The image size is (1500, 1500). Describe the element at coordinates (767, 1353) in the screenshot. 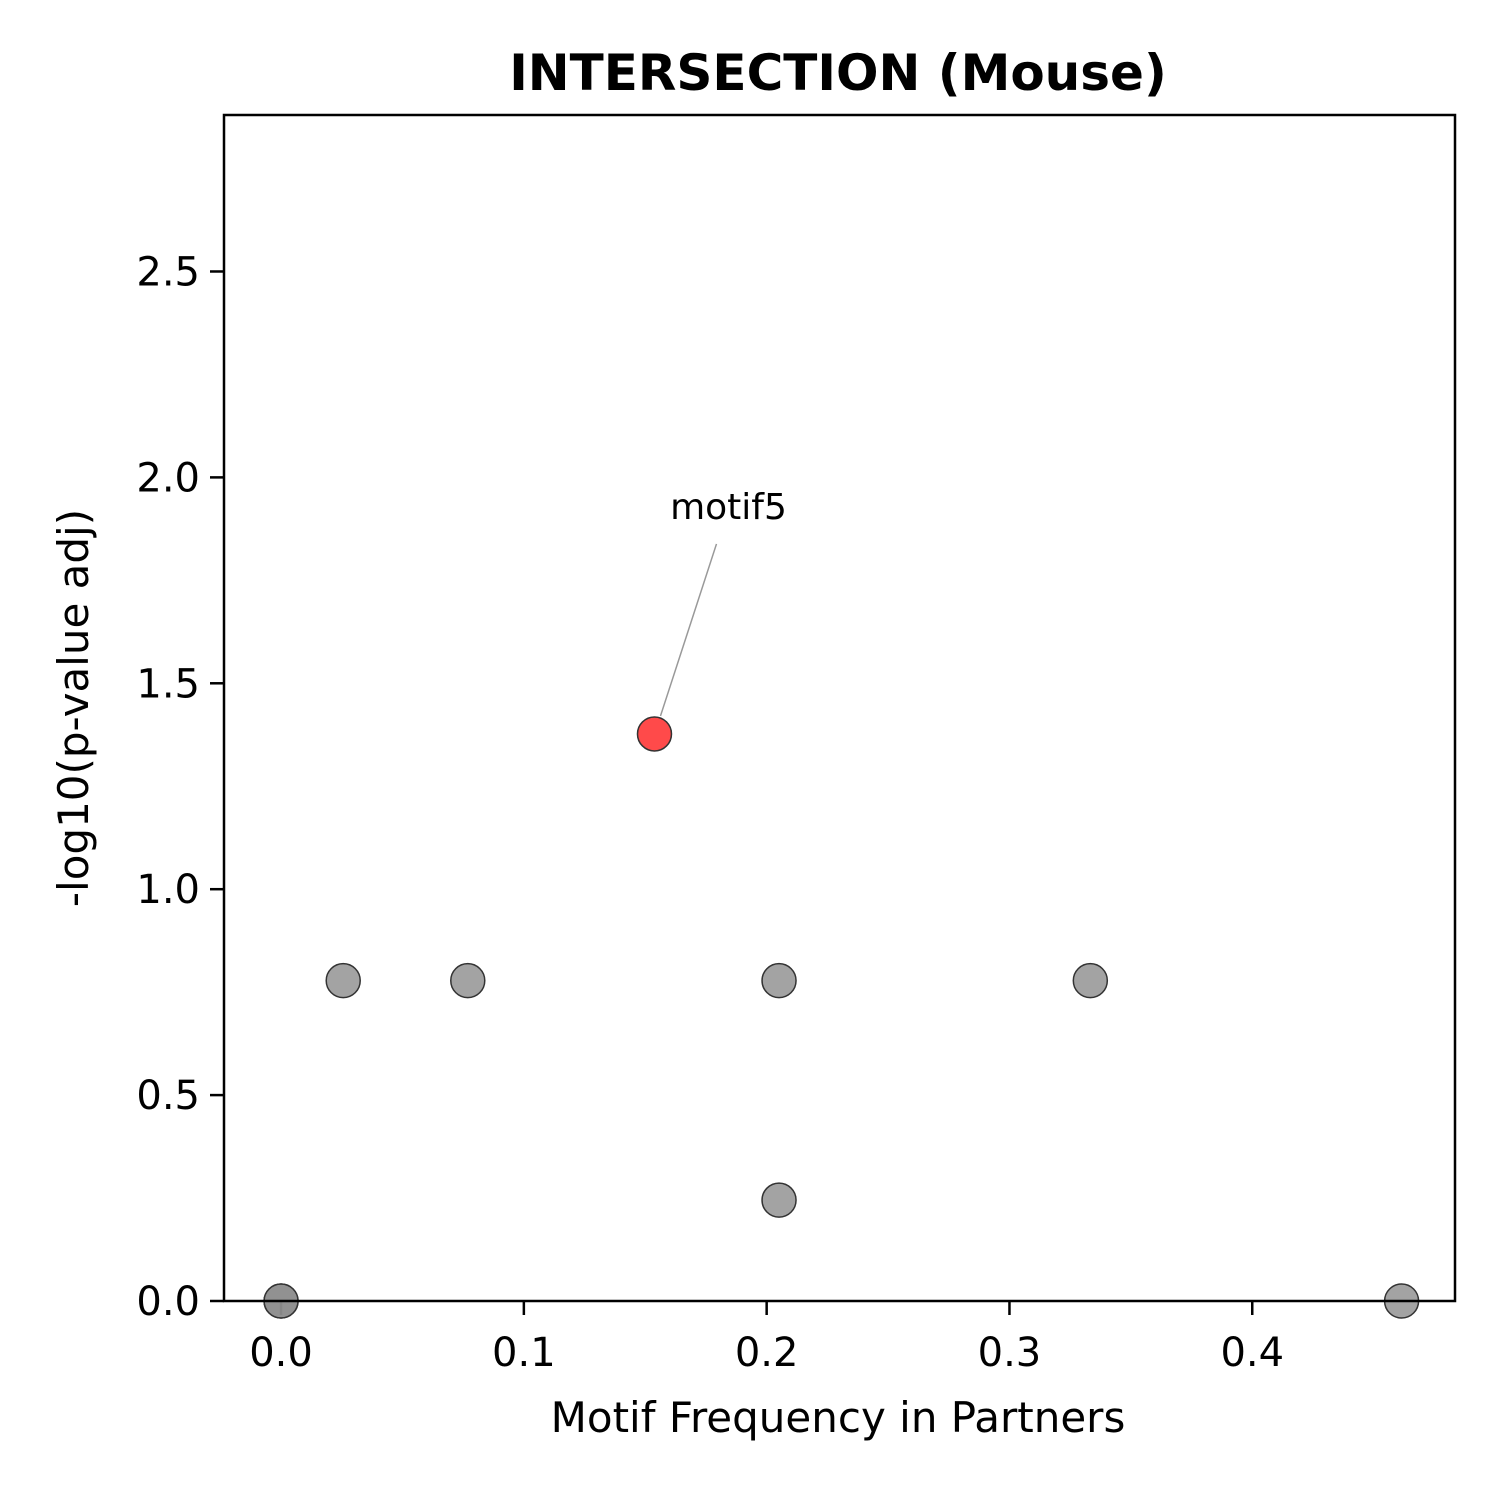

I see `x-tick-label: 0.2` at that location.